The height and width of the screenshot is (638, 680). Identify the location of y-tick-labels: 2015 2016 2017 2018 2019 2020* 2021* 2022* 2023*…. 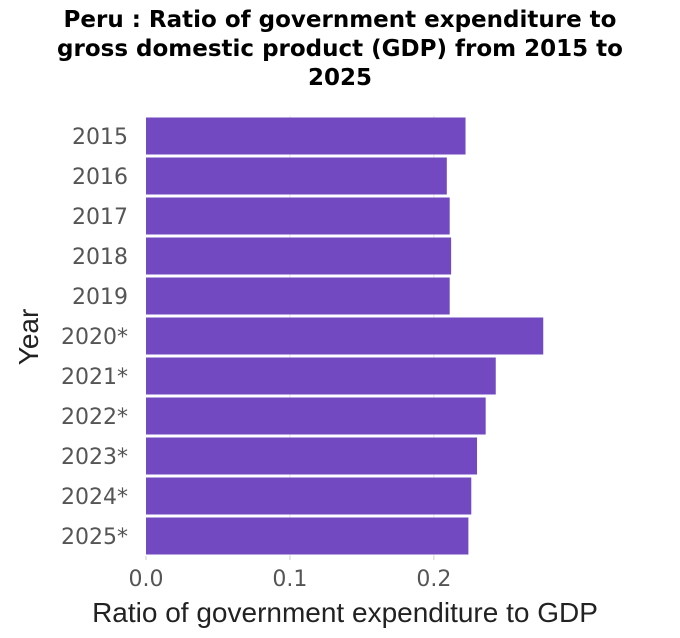
(94, 337).